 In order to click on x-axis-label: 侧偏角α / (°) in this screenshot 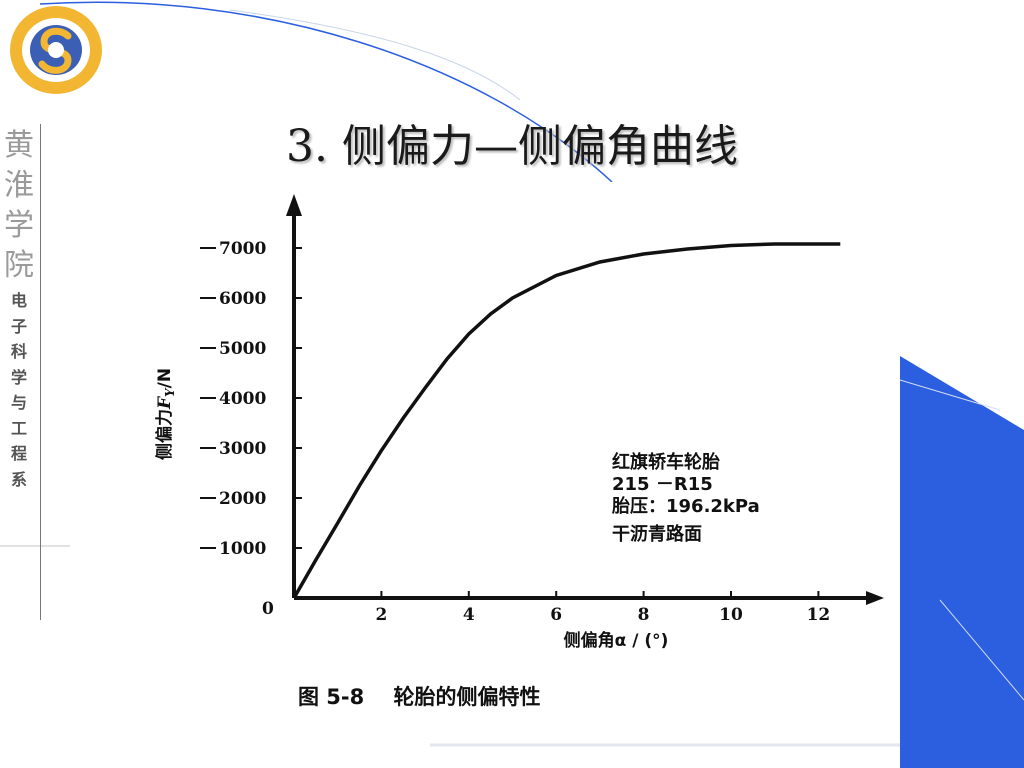, I will do `click(616, 640)`.